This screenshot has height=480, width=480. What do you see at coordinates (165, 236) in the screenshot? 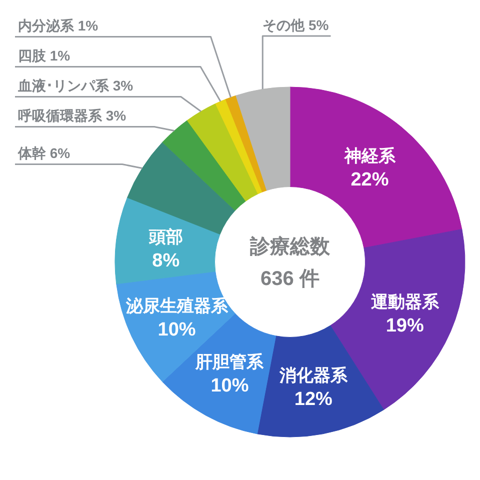
I see `slice-label: 頭部` at bounding box center [165, 236].